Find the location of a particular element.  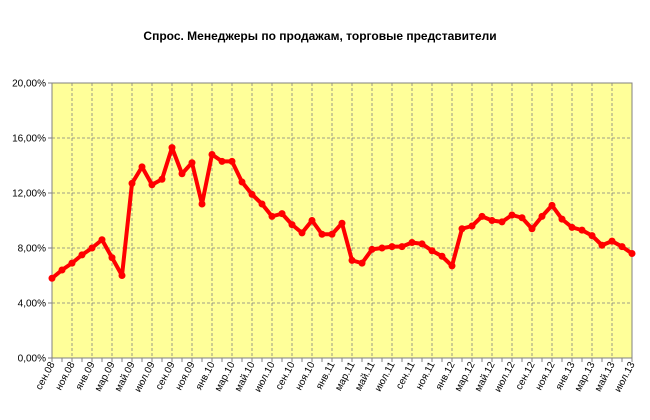

y-tick-label: 20,00% is located at coordinates (29, 84).